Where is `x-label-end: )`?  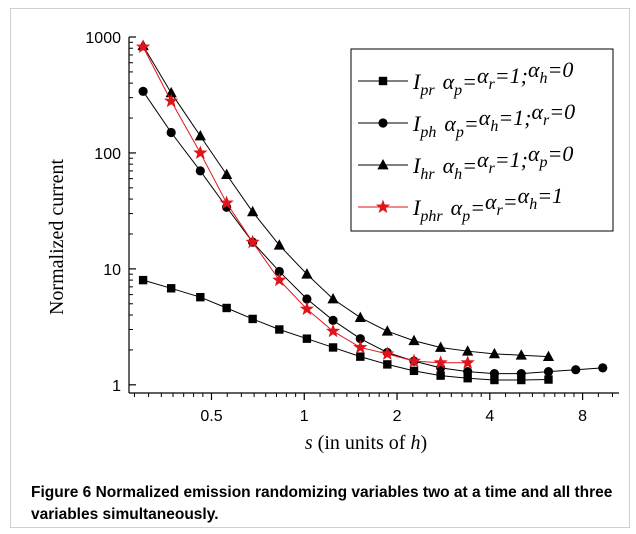
x-label-end: ) is located at coordinates (423, 443).